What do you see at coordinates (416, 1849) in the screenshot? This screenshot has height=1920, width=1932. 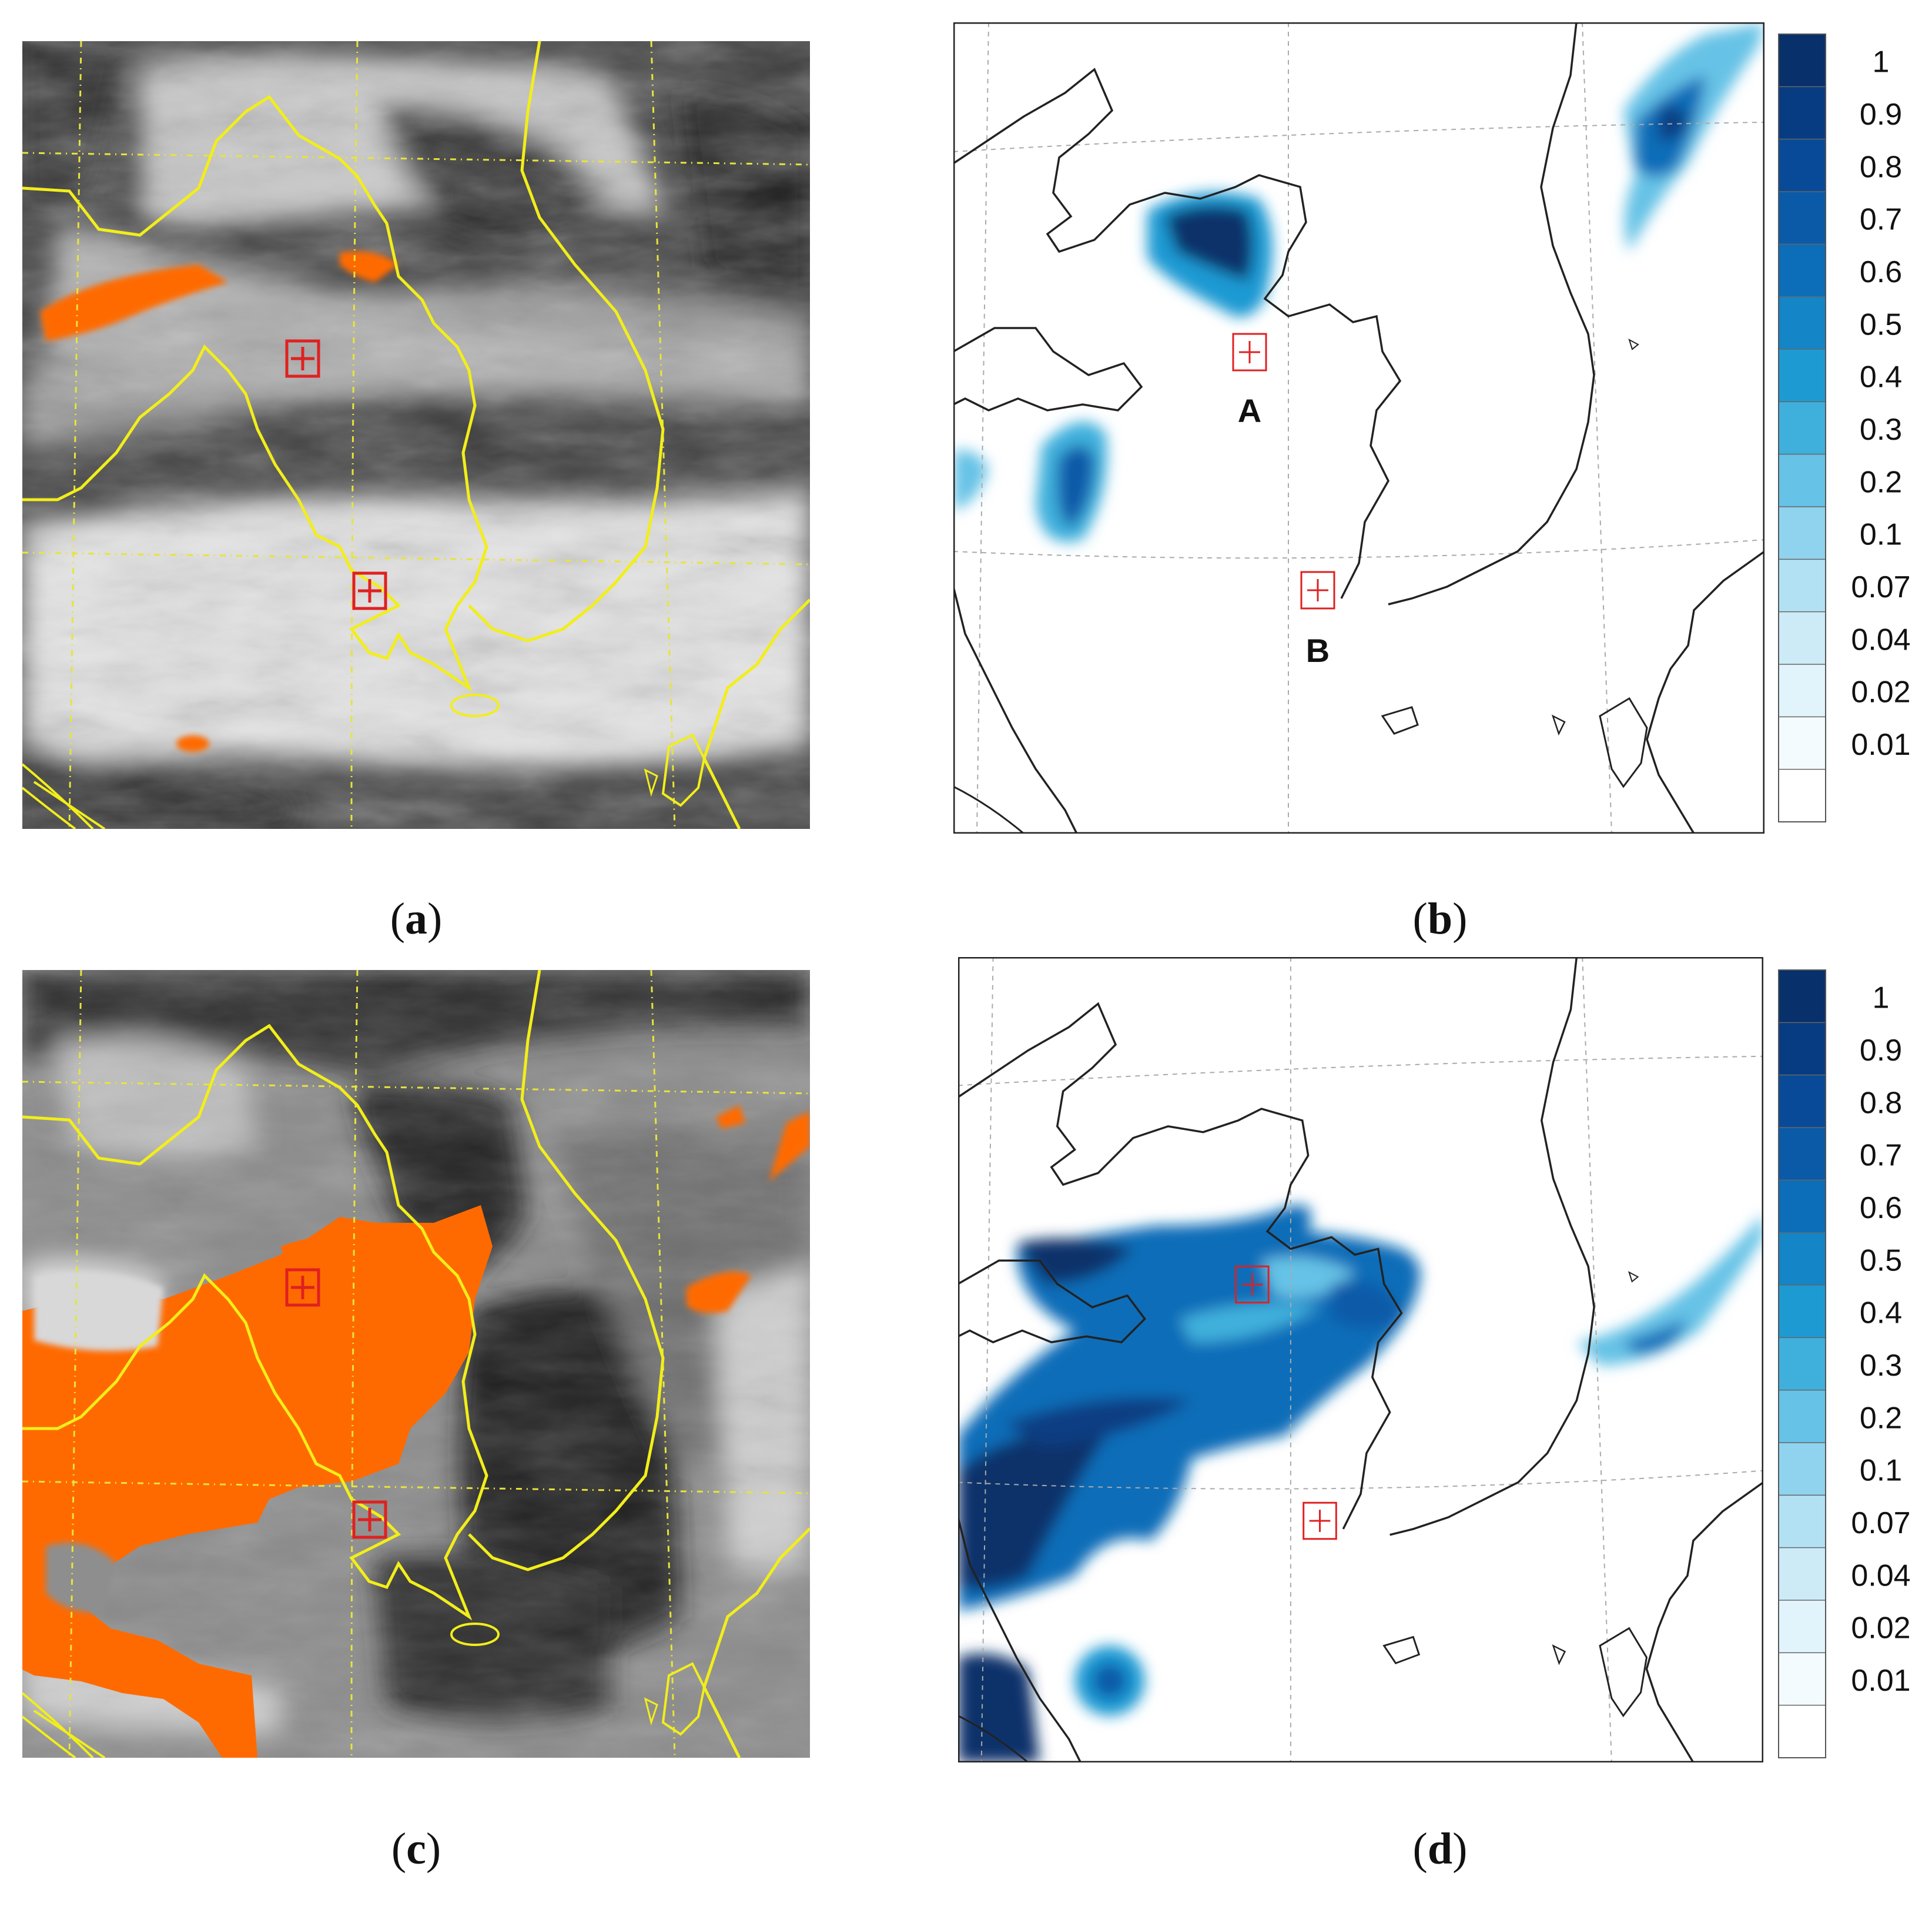 I see `caption-c: (c)` at bounding box center [416, 1849].